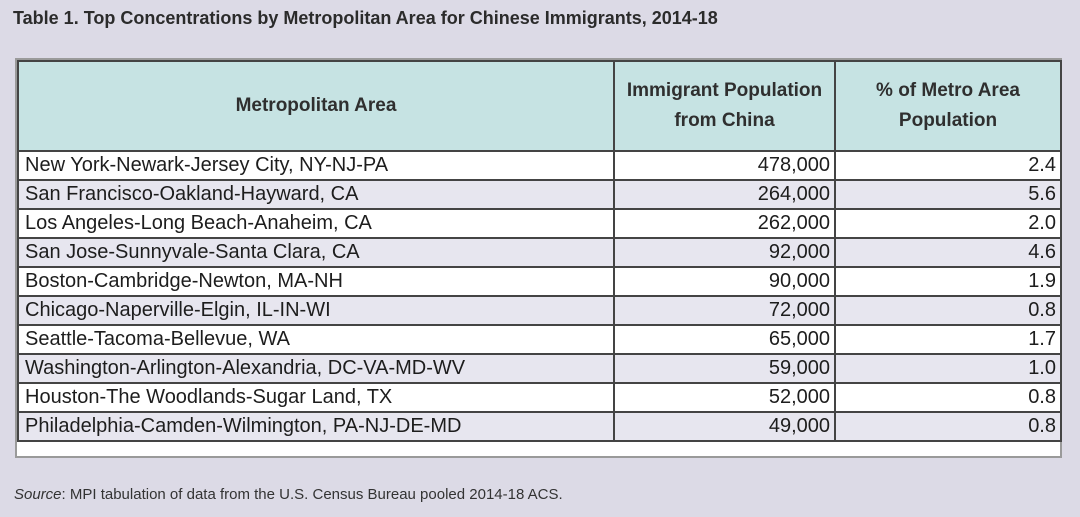 The width and height of the screenshot is (1080, 517). Describe the element at coordinates (724, 281) in the screenshot. I see `cell-population: 90,000` at that location.